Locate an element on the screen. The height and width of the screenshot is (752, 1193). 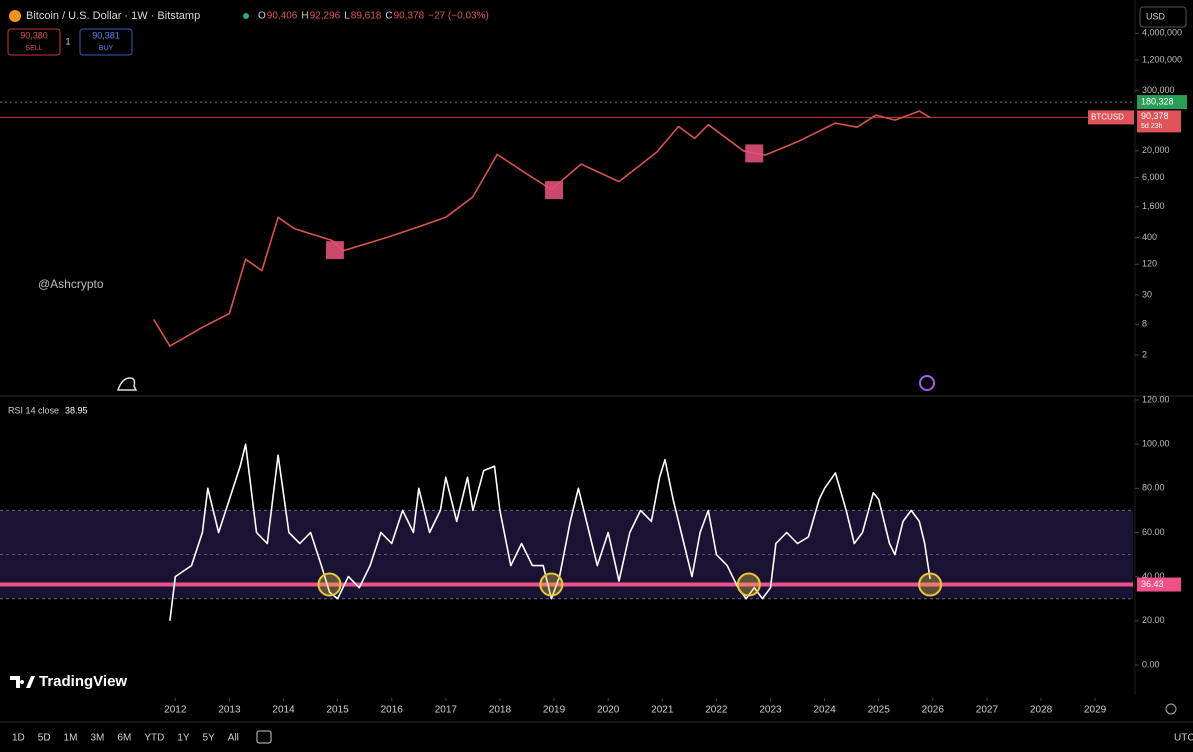
high-label-box is located at coordinates (1162, 102).